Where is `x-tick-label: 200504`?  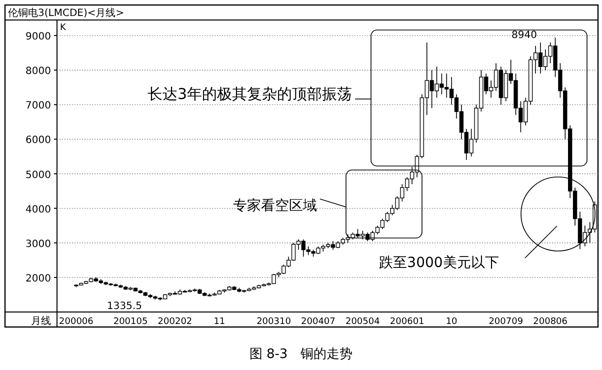 x-tick-label: 200504 is located at coordinates (362, 322).